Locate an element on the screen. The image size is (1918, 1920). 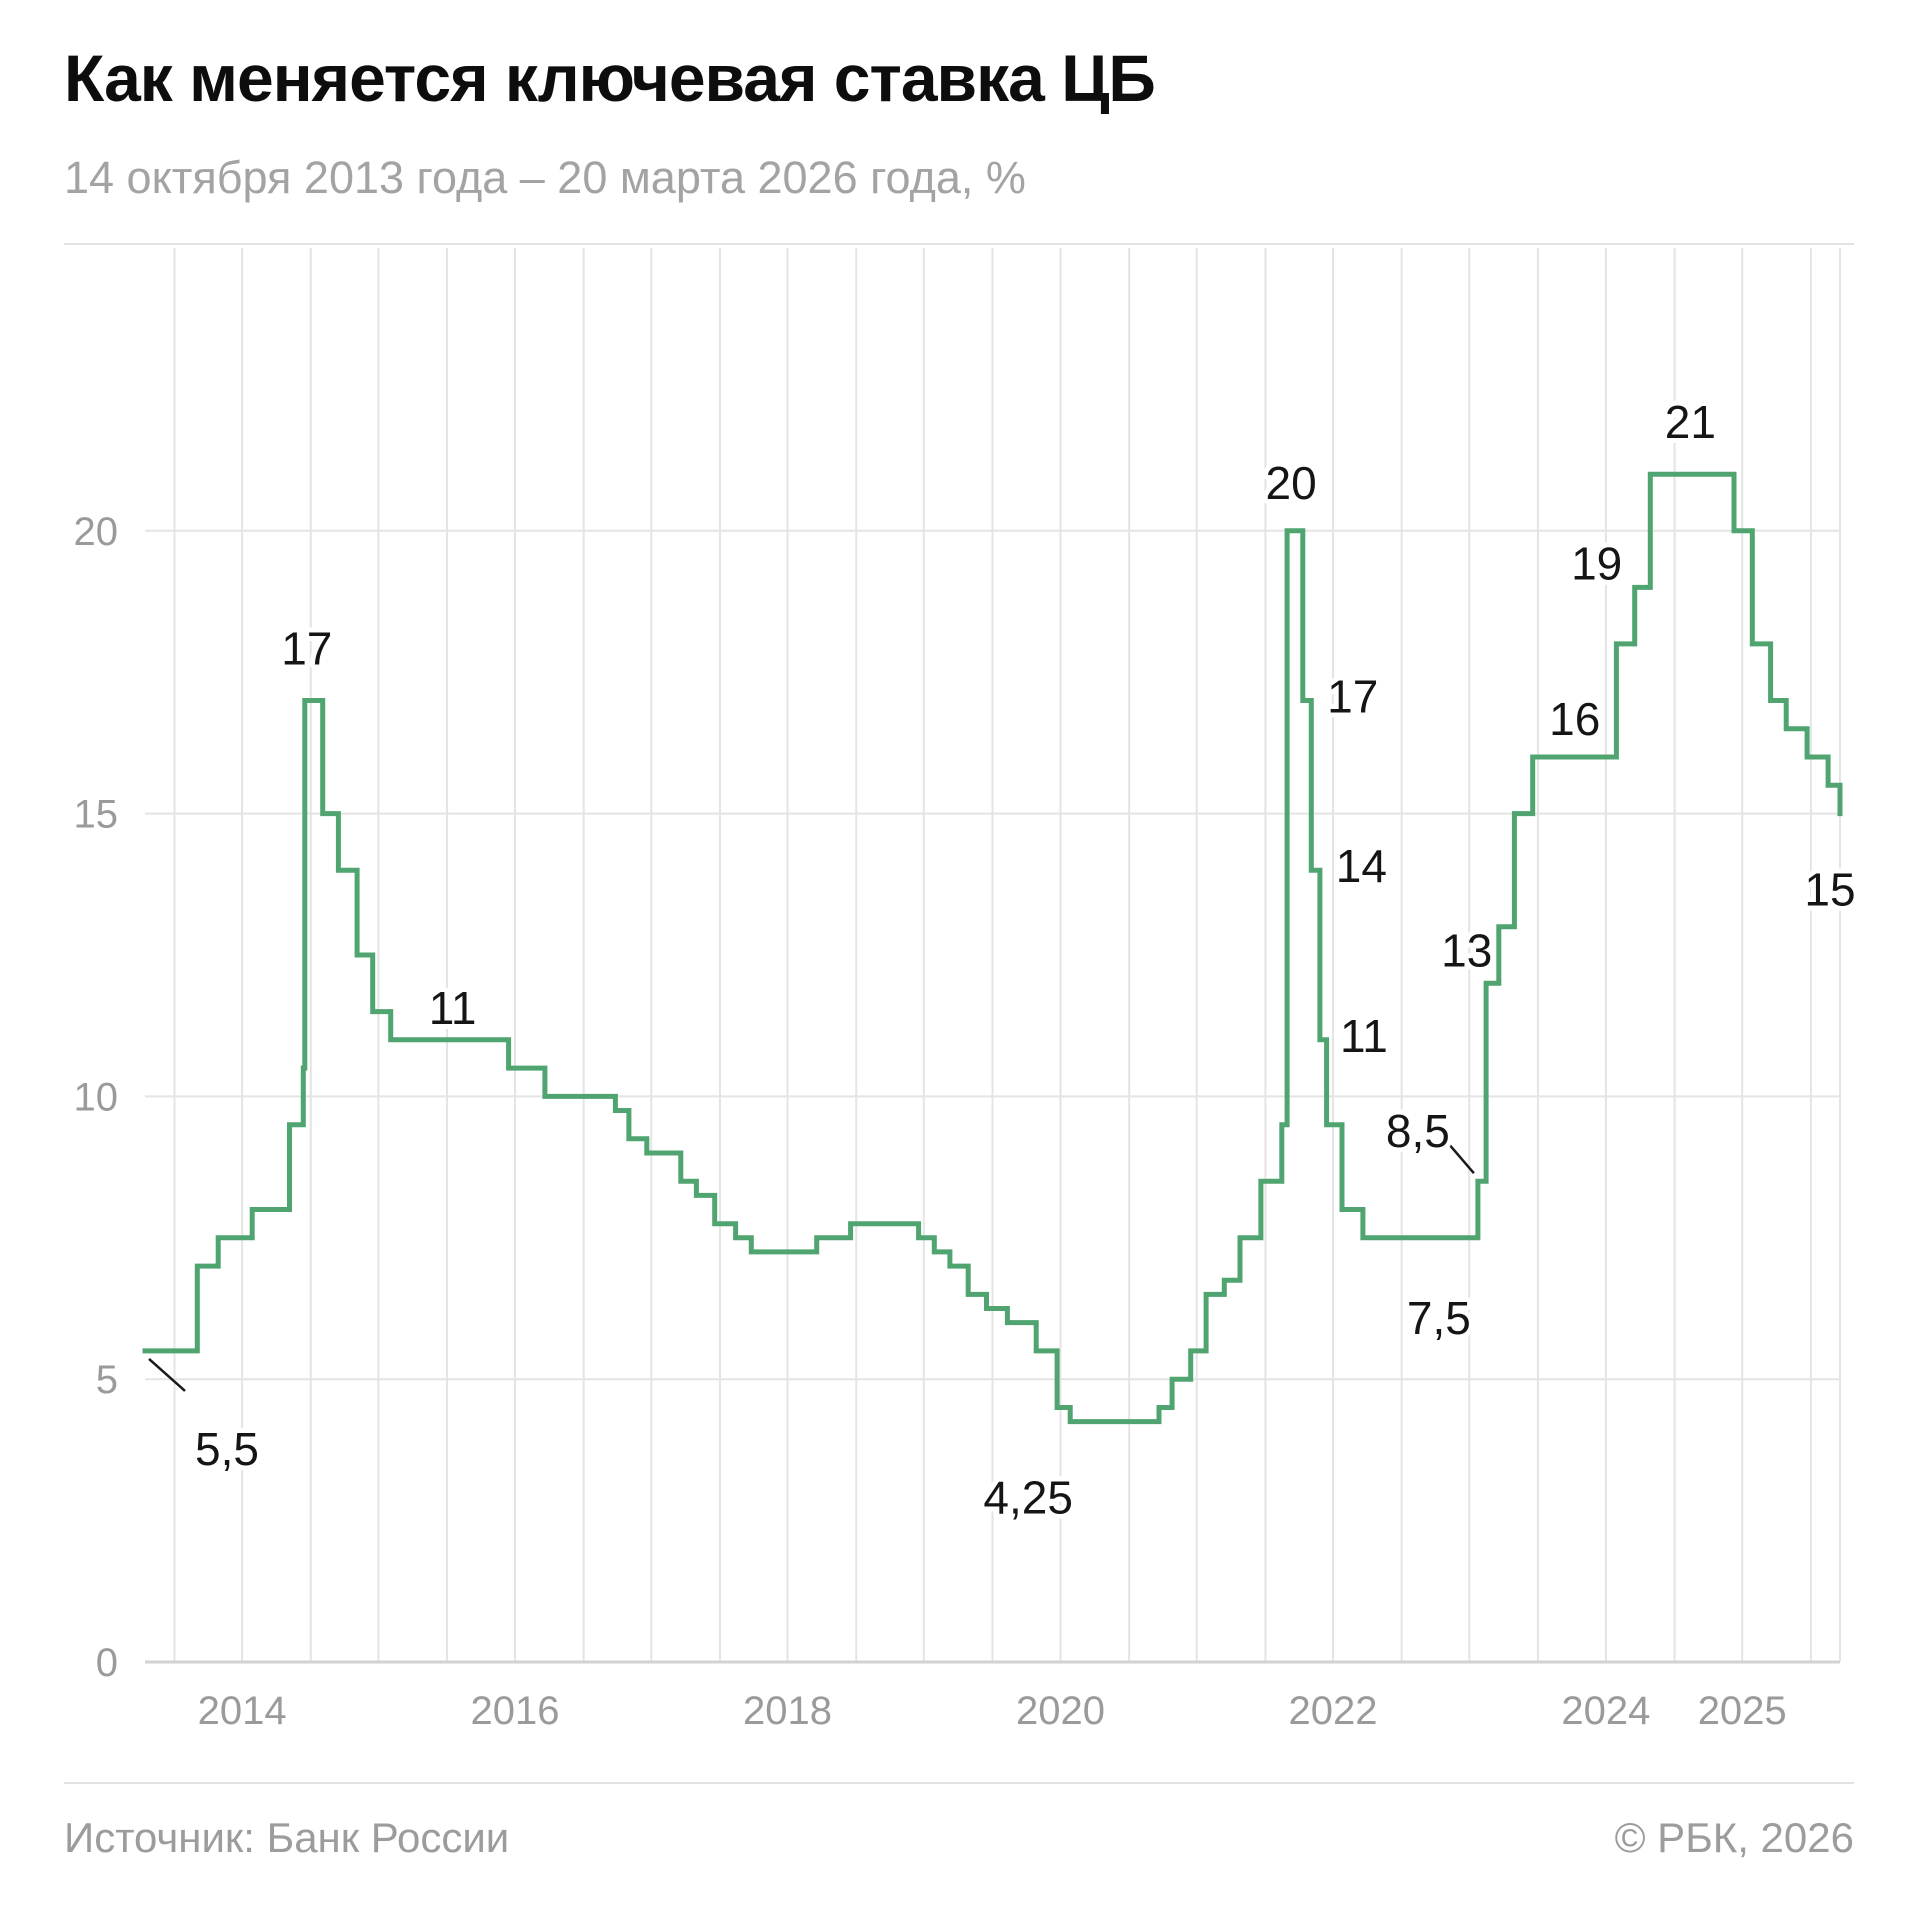
data-label: 19 is located at coordinates (1596, 563).